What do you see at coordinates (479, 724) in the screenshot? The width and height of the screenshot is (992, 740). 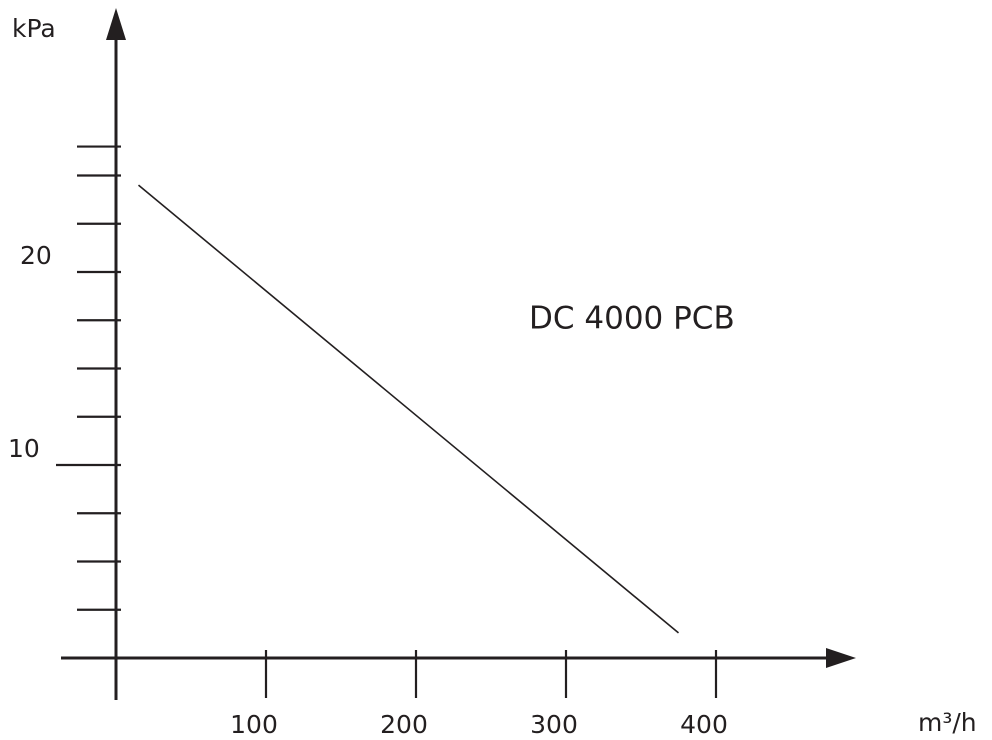 I see `x-axis-tick-labels: 100 200 300 400` at bounding box center [479, 724].